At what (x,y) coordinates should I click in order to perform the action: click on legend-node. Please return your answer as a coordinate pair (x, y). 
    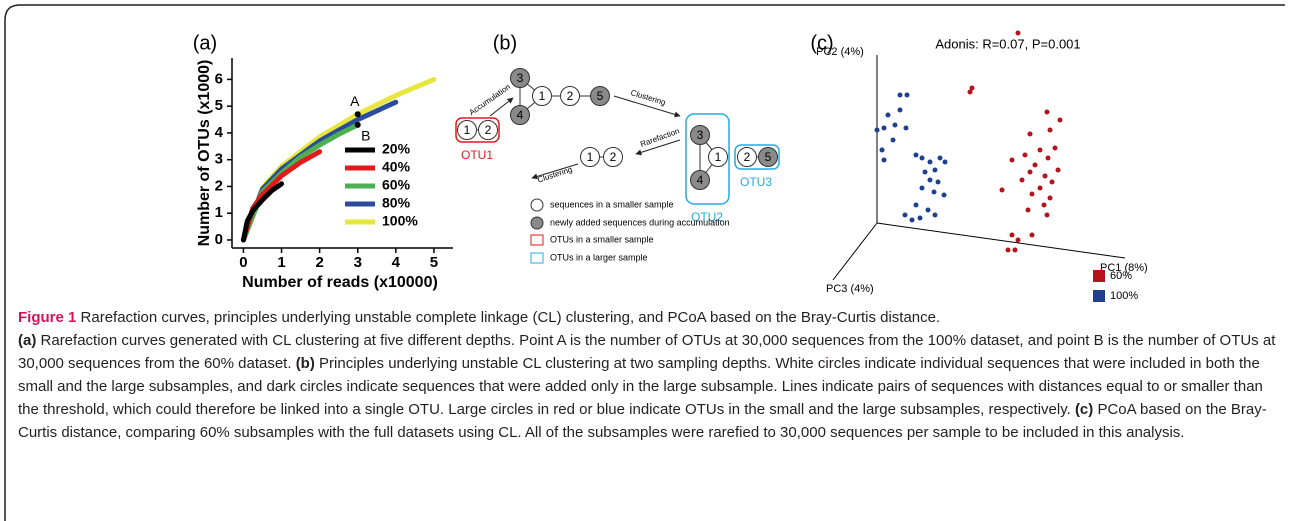
    Looking at the image, I should click on (537, 205).